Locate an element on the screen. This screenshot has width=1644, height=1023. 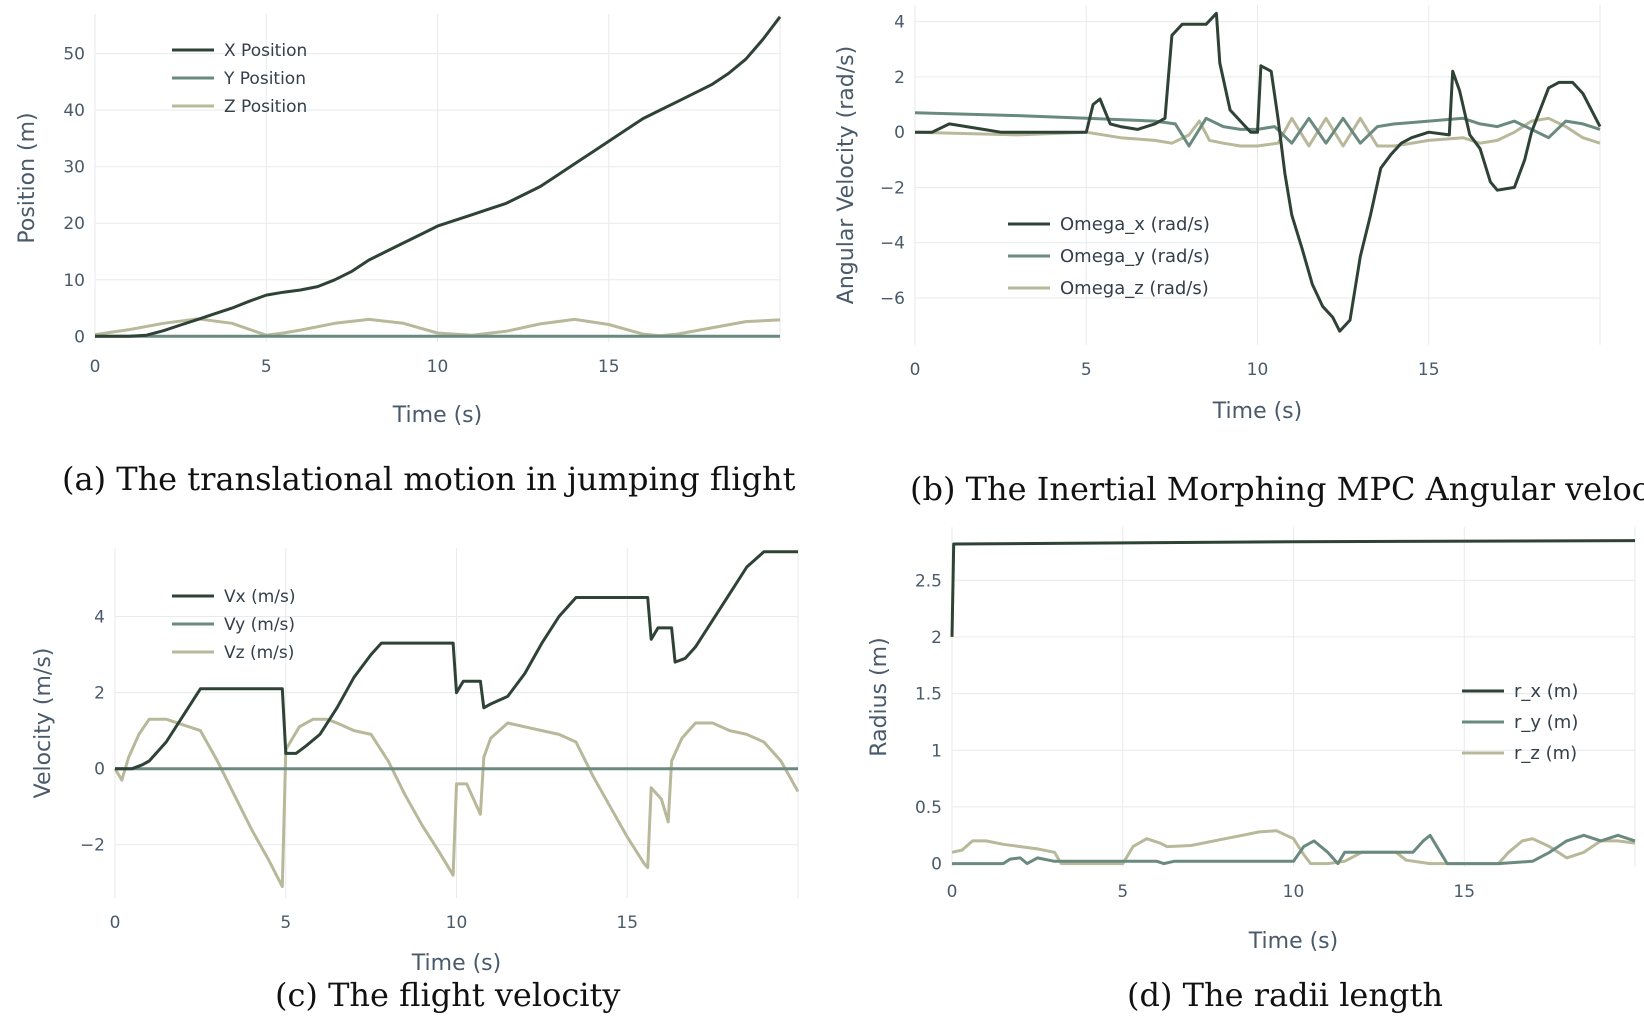
y-tick-label: 2.5 is located at coordinates (928, 581).